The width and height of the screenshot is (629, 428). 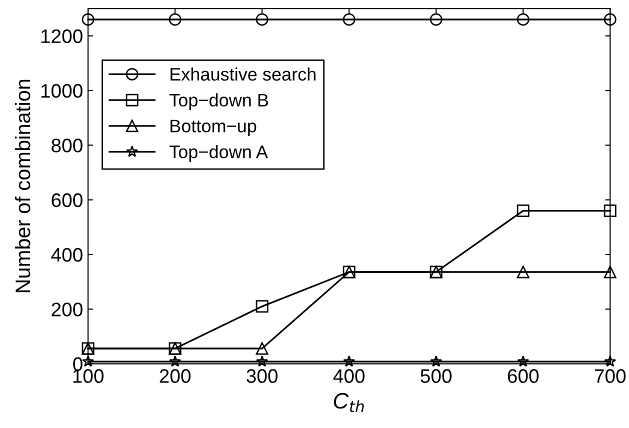 What do you see at coordinates (175, 376) in the screenshot?
I see `x-tick-label: 200` at bounding box center [175, 376].